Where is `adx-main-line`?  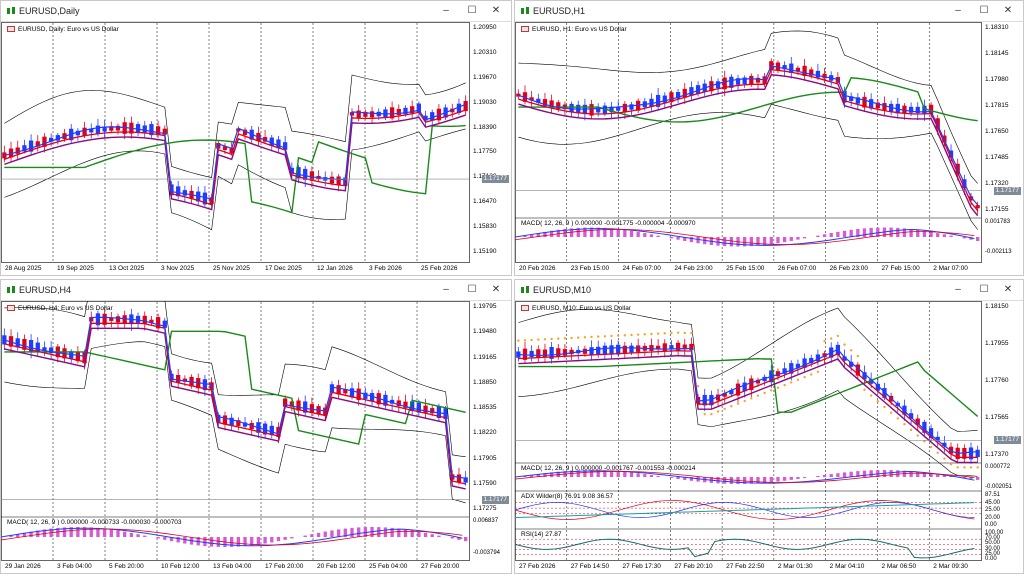 adx-main-line is located at coordinates (745, 510).